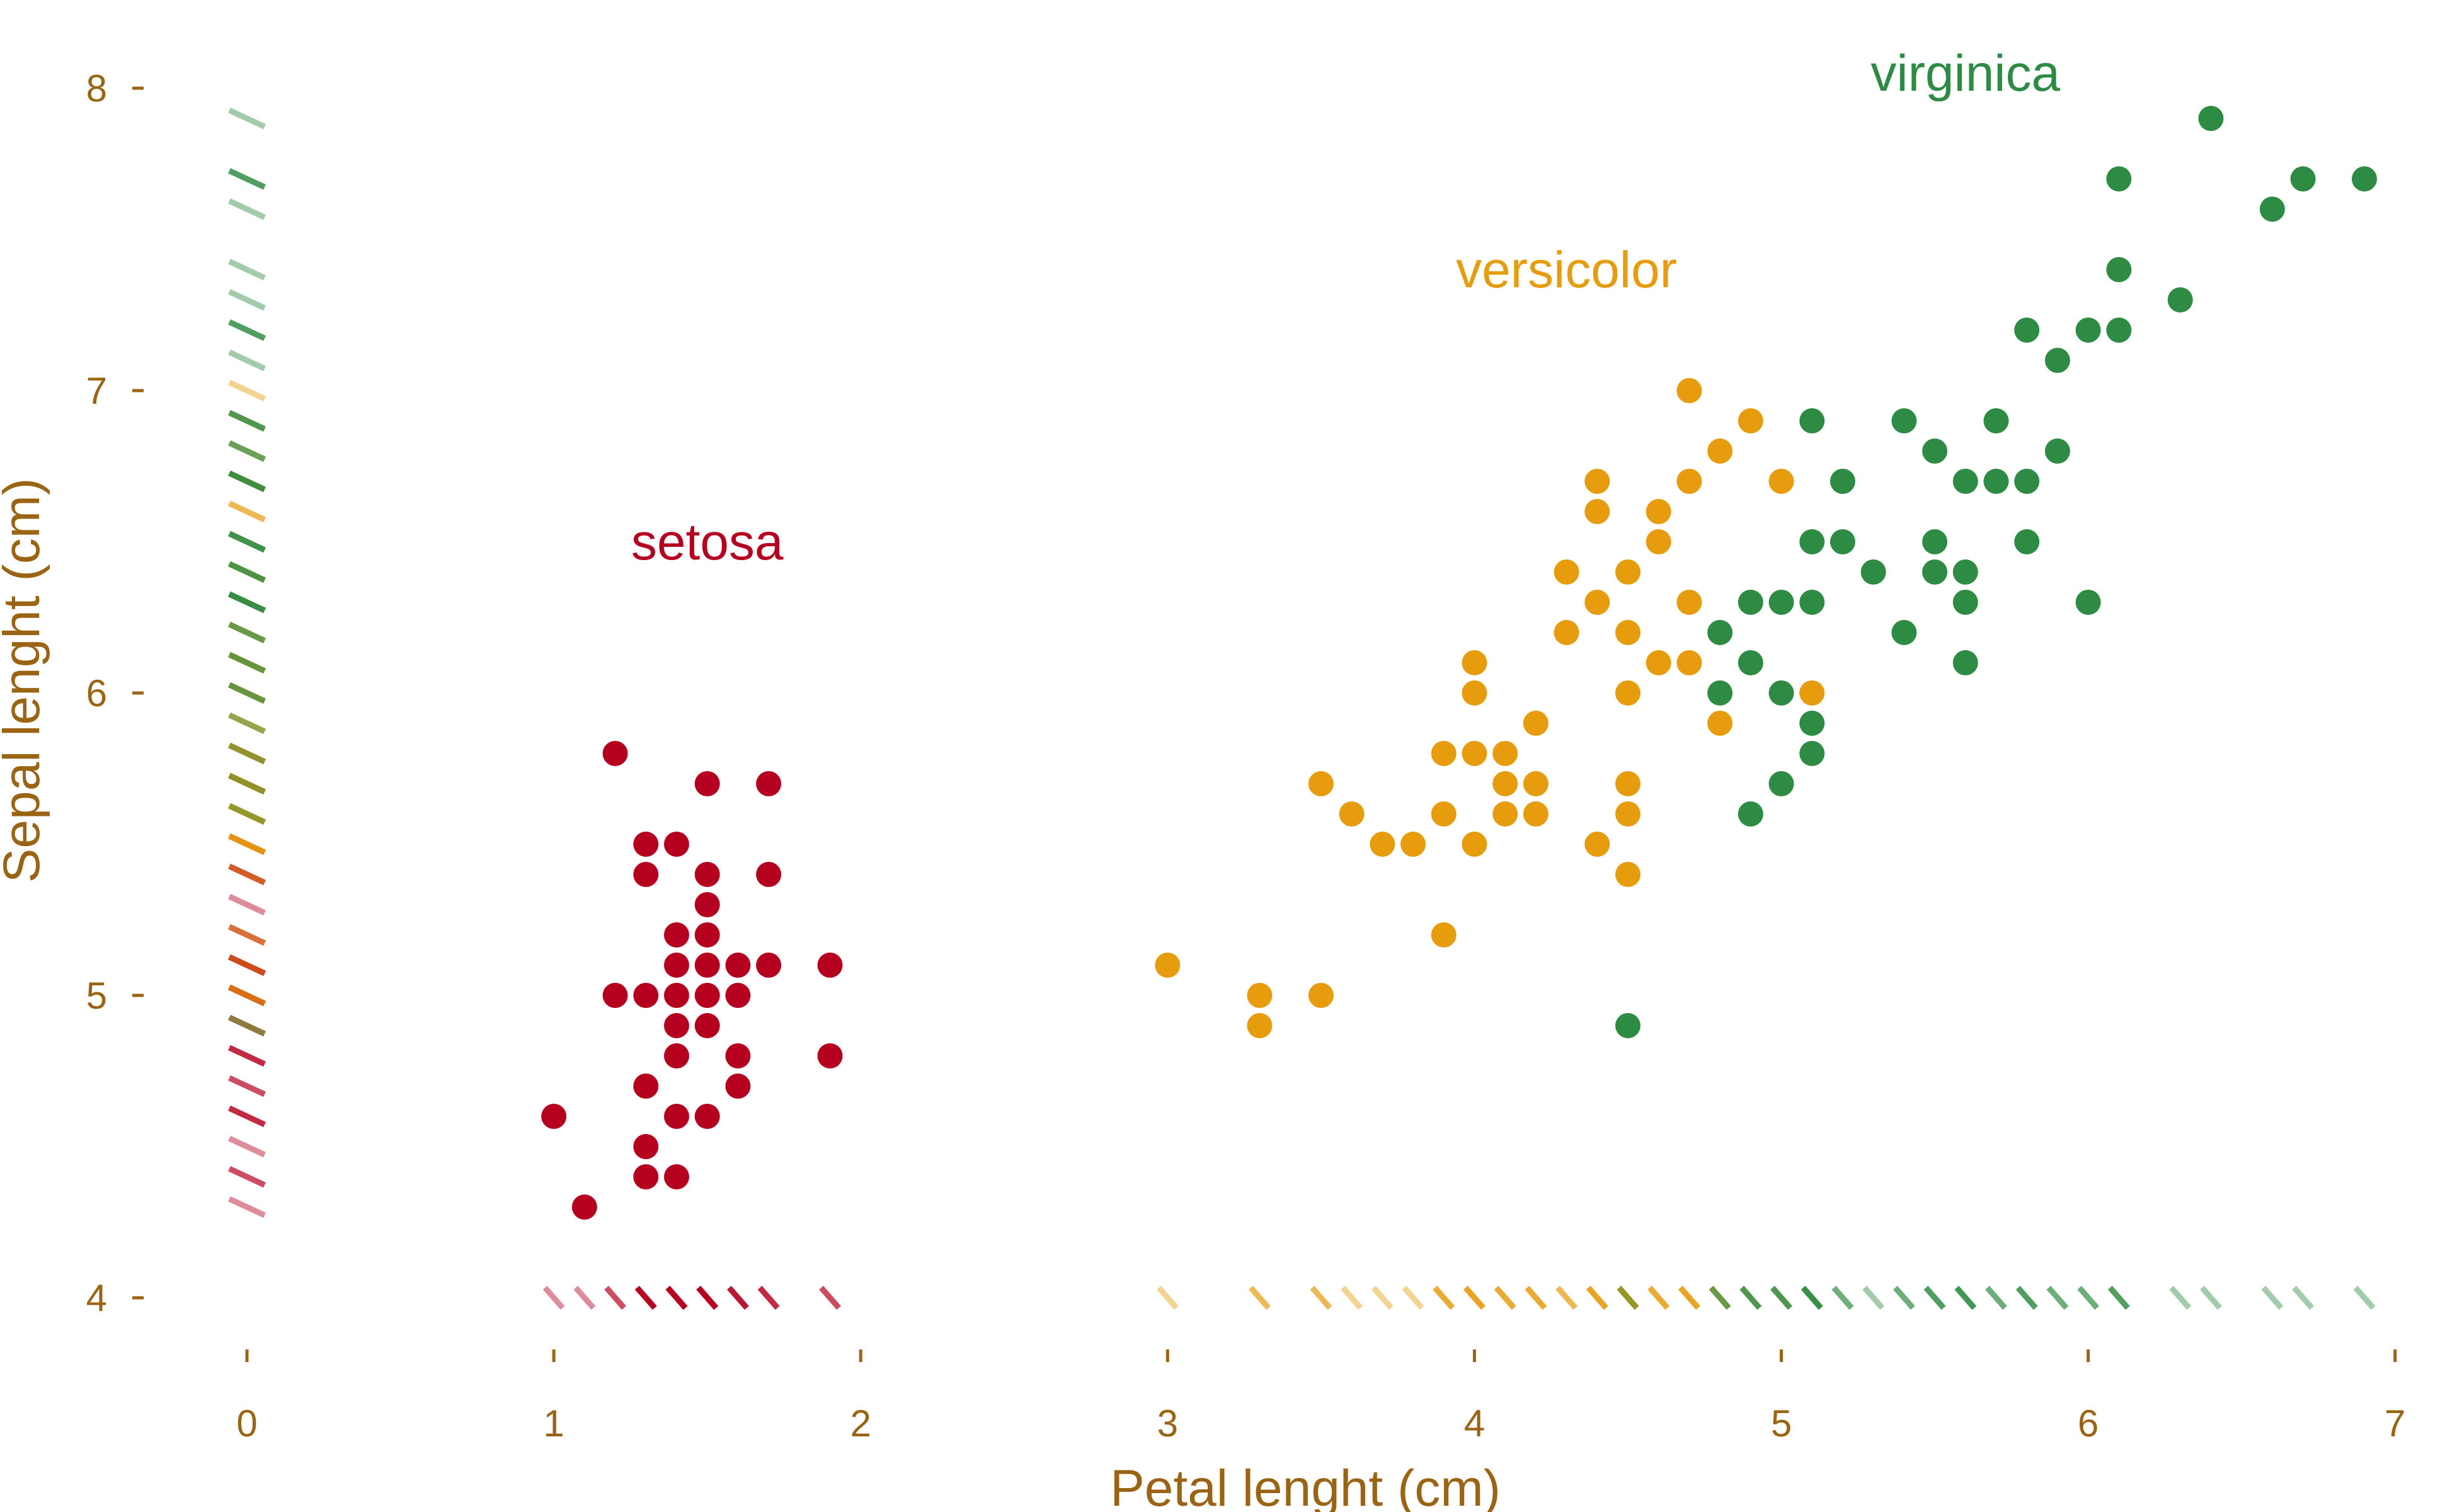 The height and width of the screenshot is (1512, 2457). I want to click on x-tick-label: 2, so click(860, 1423).